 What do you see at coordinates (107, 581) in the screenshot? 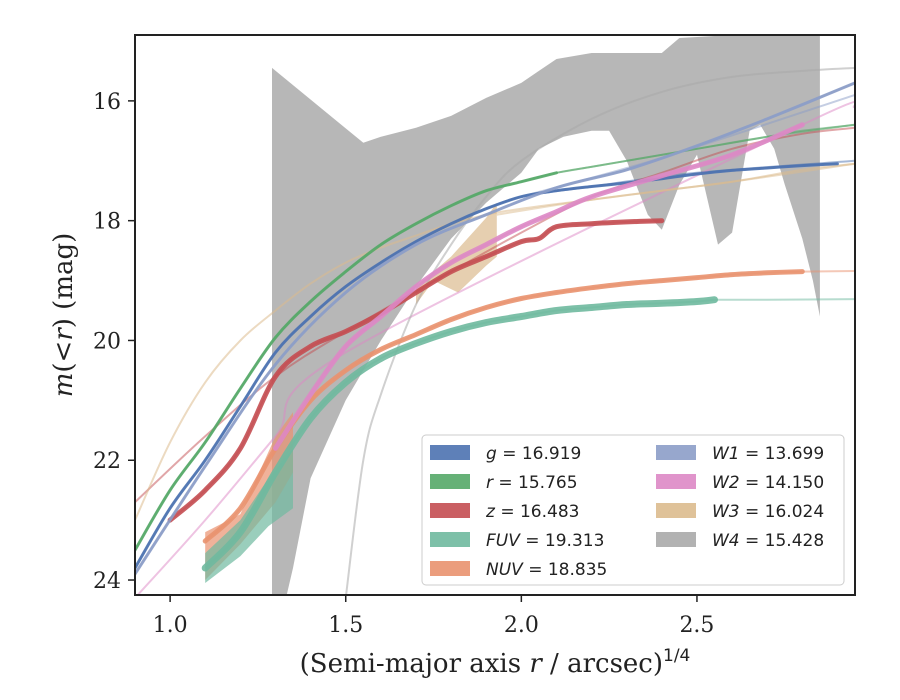
I see `y-tick-label: 24` at bounding box center [107, 581].